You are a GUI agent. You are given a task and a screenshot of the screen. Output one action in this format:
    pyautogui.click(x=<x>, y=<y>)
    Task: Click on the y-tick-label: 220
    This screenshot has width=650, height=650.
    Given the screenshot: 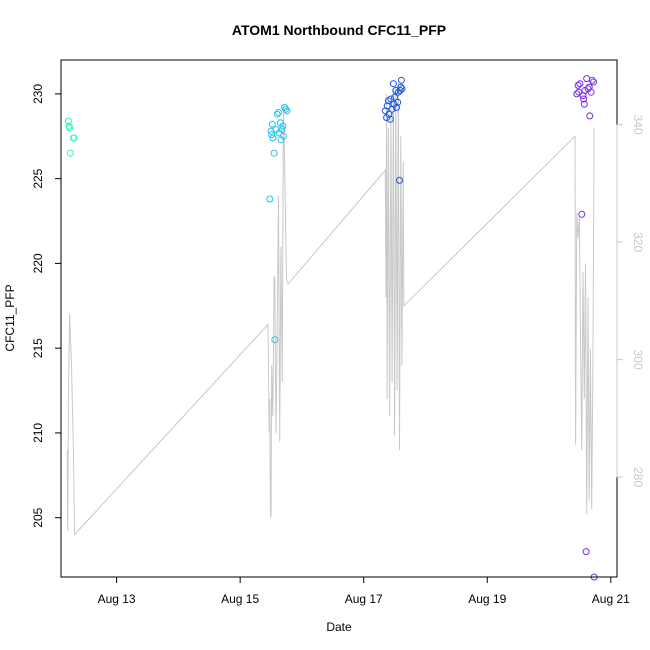 What is the action you would take?
    pyautogui.click(x=38, y=263)
    